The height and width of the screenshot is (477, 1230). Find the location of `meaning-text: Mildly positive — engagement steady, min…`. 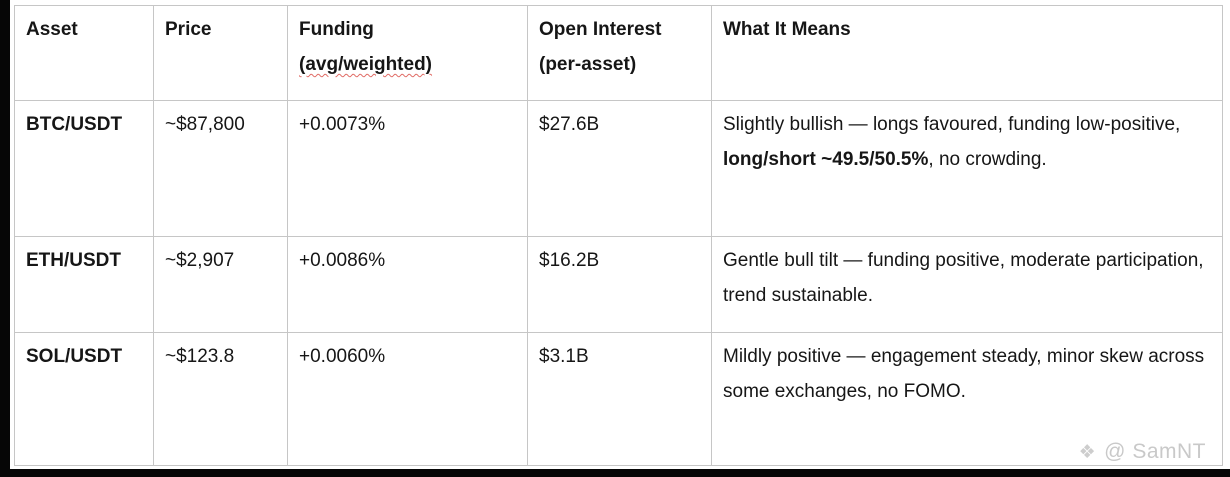

meaning-text: Mildly positive — engagement steady, min… is located at coordinates (964, 374).